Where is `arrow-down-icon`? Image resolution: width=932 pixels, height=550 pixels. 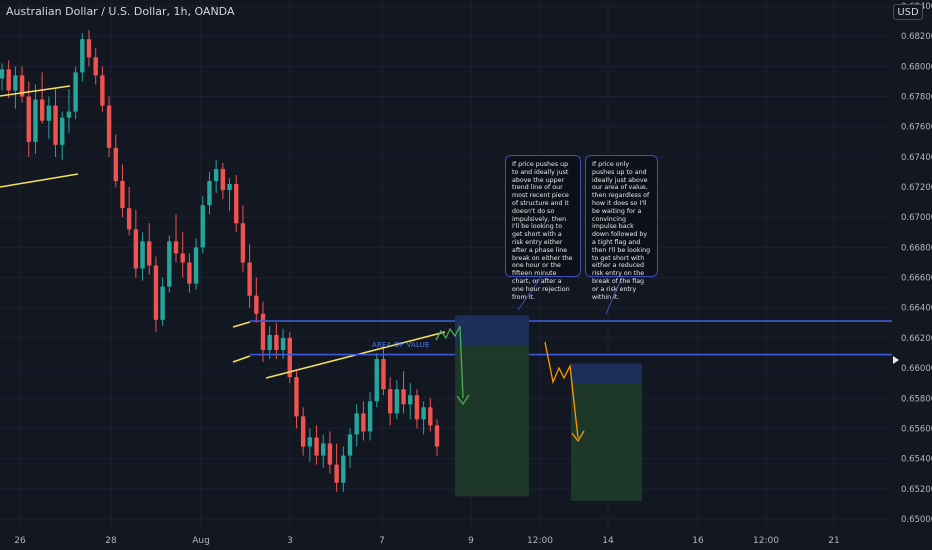
arrow-down-icon is located at coordinates (463, 400).